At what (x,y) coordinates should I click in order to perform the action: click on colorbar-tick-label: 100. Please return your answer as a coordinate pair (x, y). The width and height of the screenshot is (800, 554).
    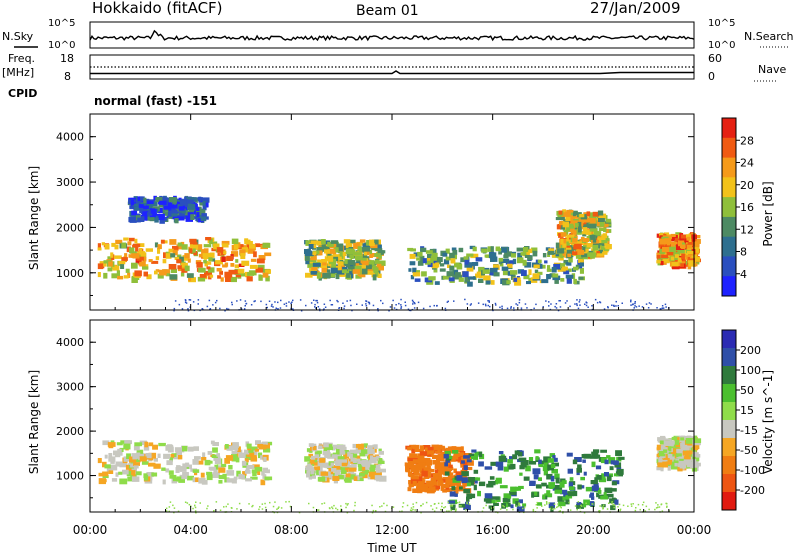
    Looking at the image, I should click on (750, 370).